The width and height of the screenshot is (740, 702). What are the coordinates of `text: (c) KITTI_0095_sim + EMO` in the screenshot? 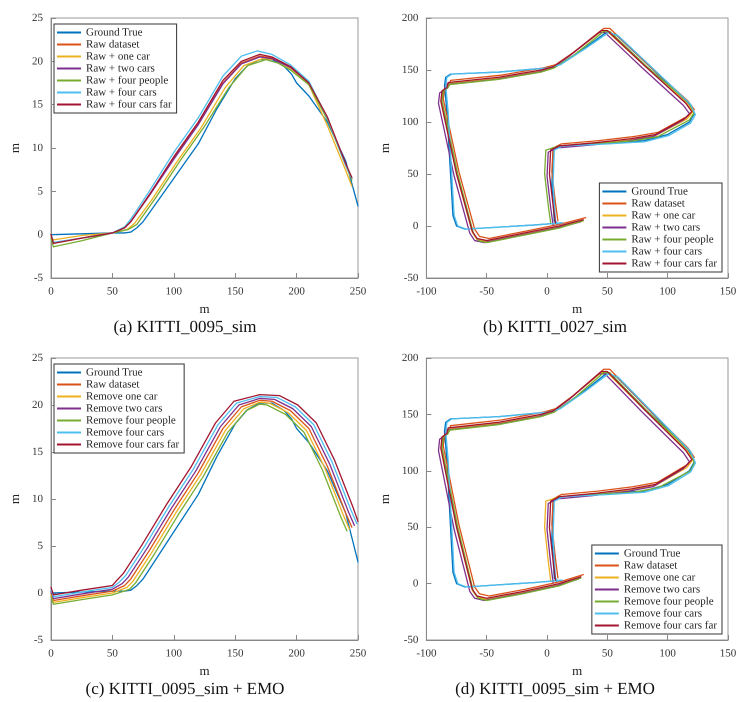 It's located at (185, 688).